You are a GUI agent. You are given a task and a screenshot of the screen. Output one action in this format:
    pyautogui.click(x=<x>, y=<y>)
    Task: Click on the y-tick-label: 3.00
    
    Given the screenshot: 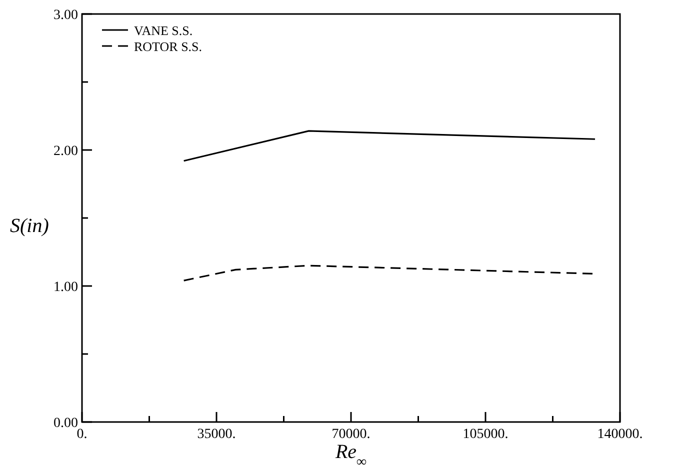 What is the action you would take?
    pyautogui.click(x=66, y=15)
    